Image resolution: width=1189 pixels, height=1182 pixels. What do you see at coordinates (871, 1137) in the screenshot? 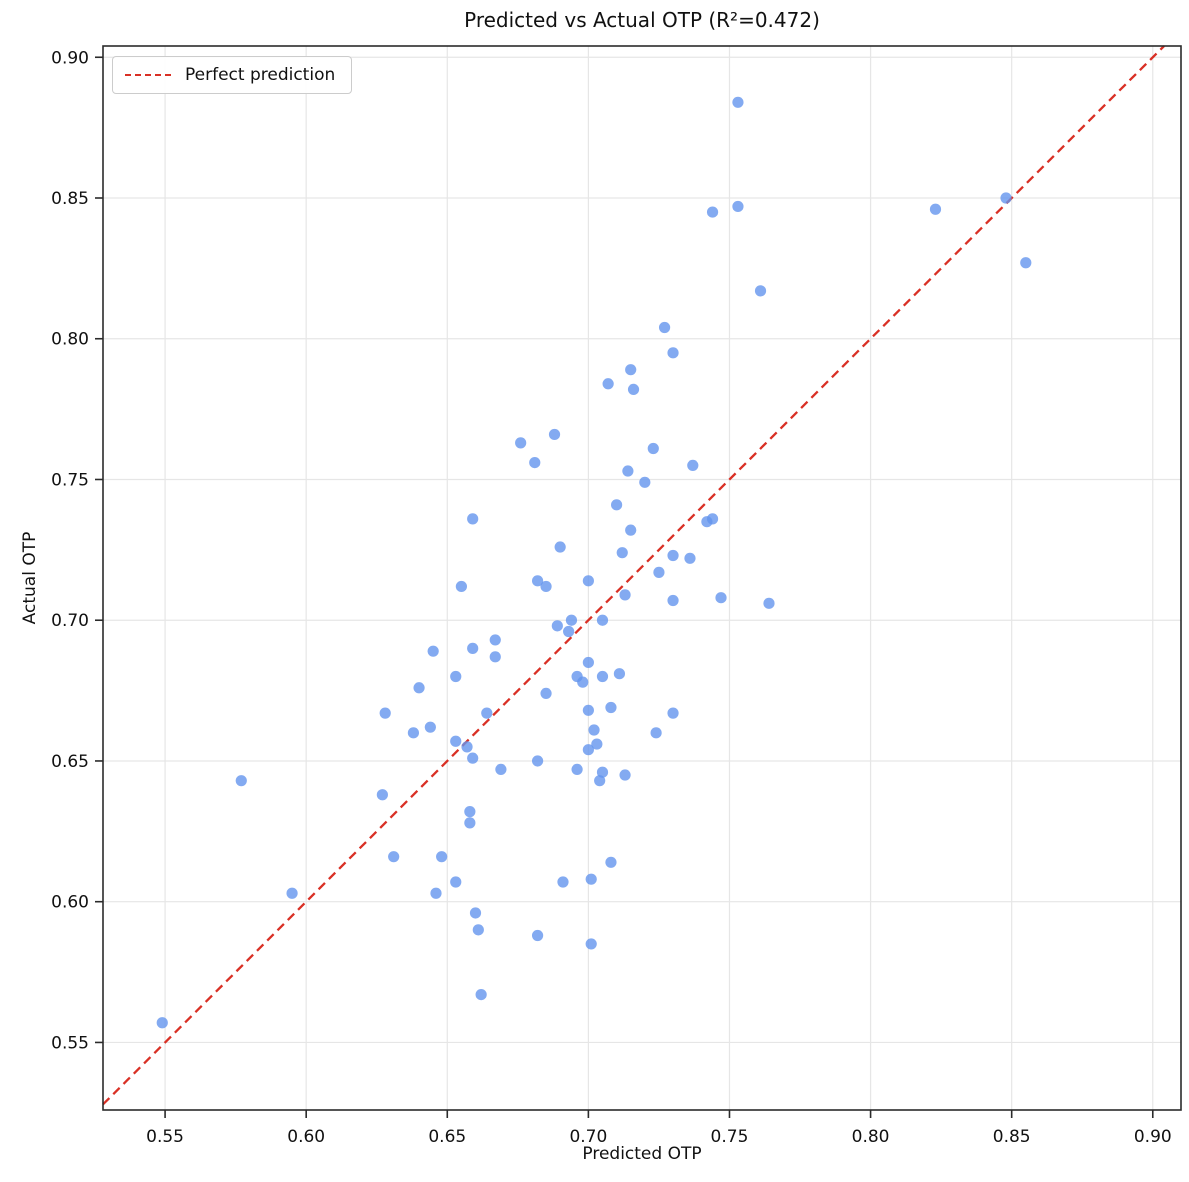
I see `x-tick-label: 0.80` at bounding box center [871, 1137].